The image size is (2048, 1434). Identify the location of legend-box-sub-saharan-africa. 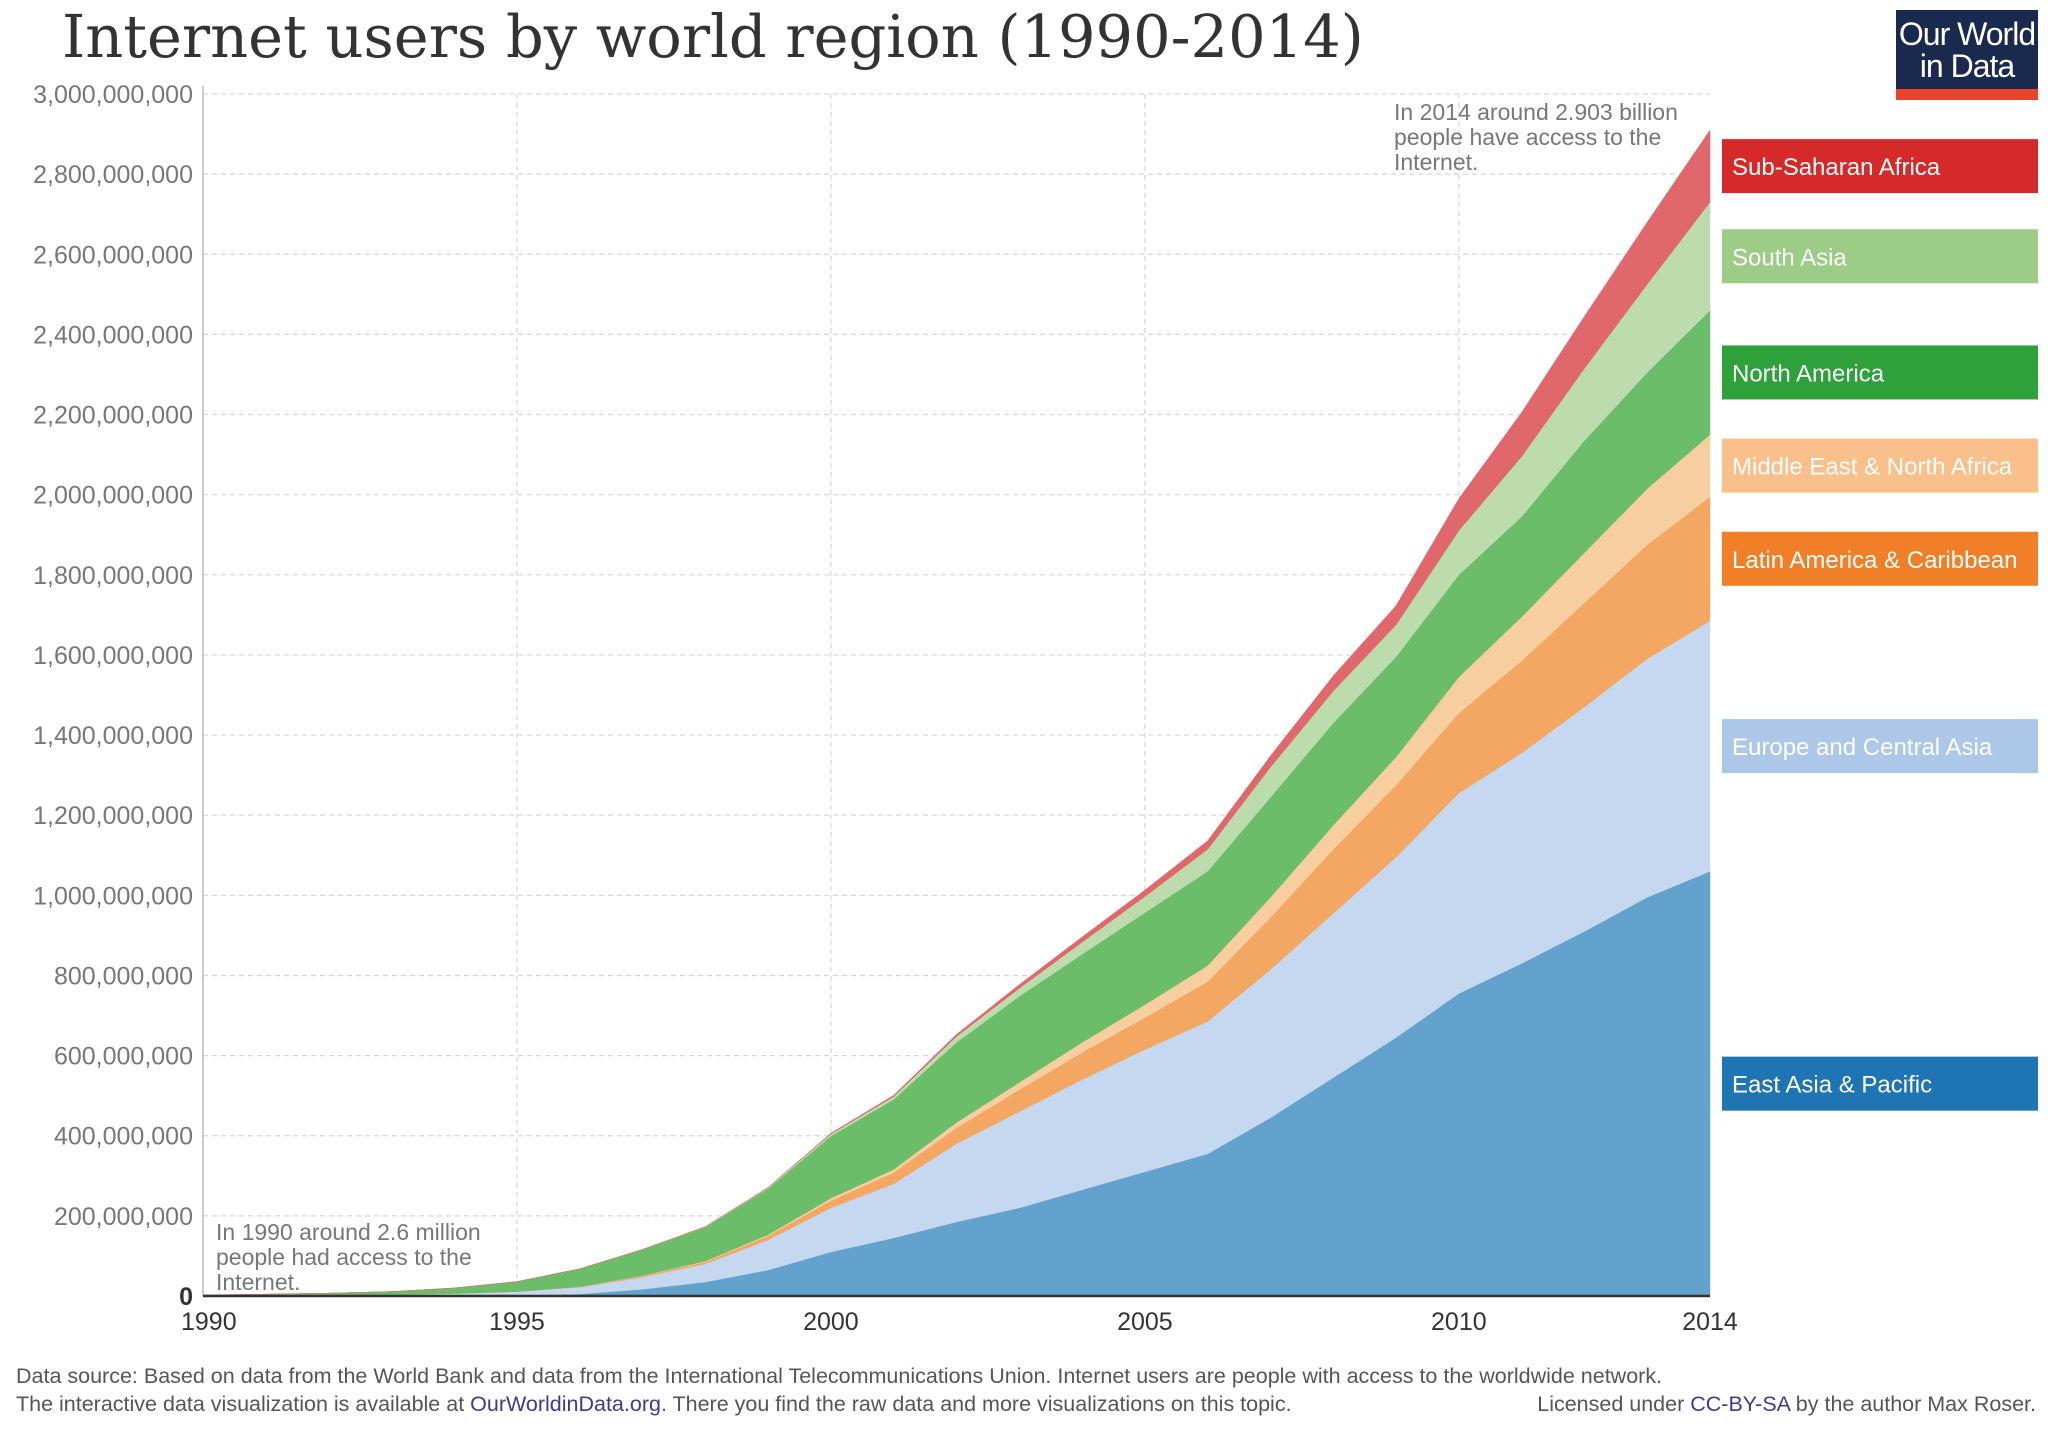
(1880, 166).